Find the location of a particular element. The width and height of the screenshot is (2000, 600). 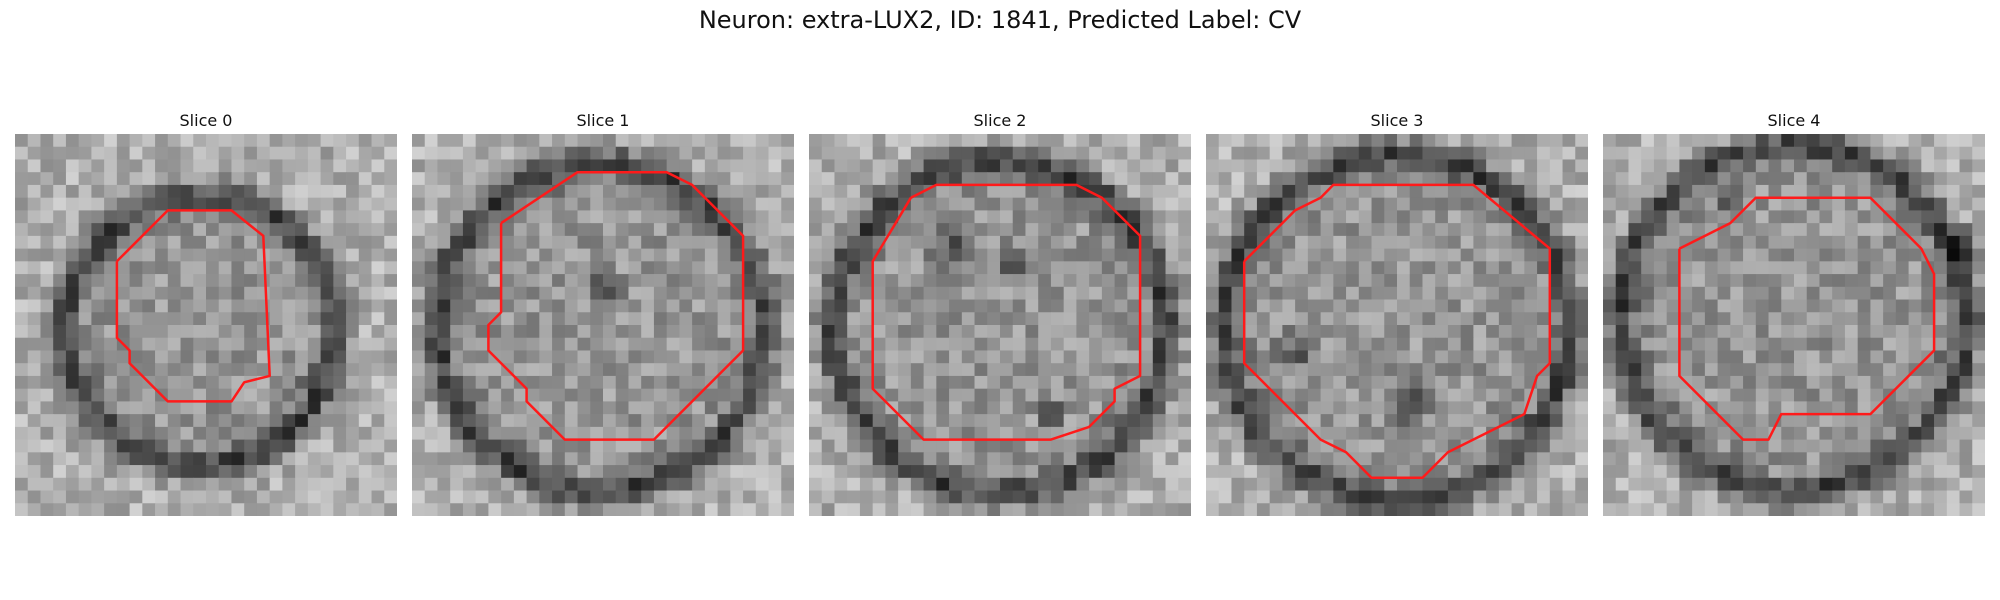

slice-panel-2: Slice 2 is located at coordinates (1000, 313).